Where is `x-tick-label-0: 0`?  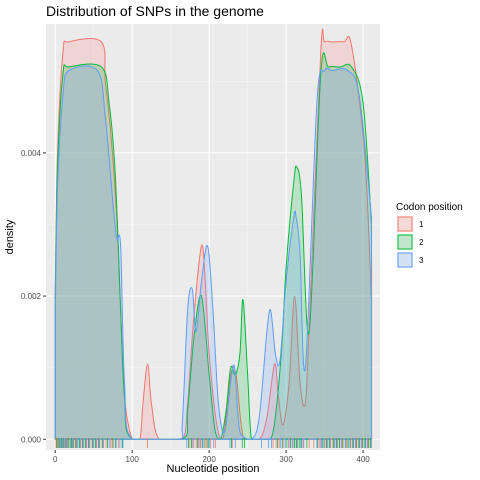
x-tick-label-0: 0 is located at coordinates (55, 459).